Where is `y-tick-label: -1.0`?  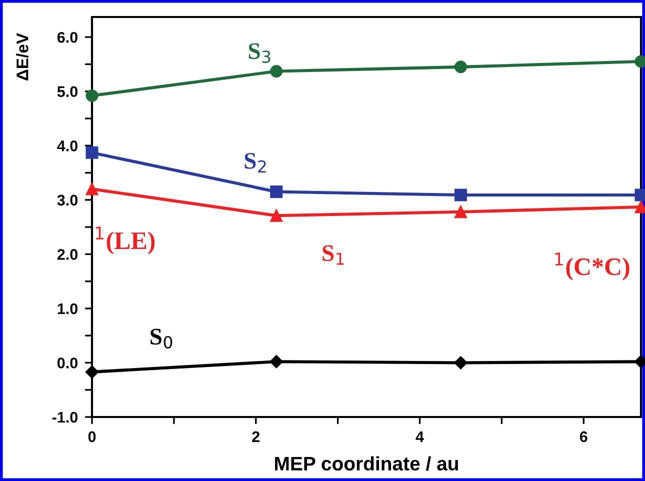 y-tick-label: -1.0 is located at coordinates (65, 417).